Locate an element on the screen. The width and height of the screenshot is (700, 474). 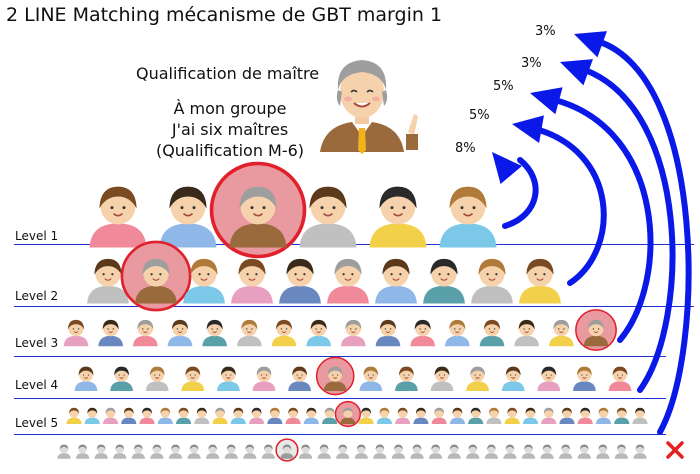
level-label: Level 2 is located at coordinates (37, 296).